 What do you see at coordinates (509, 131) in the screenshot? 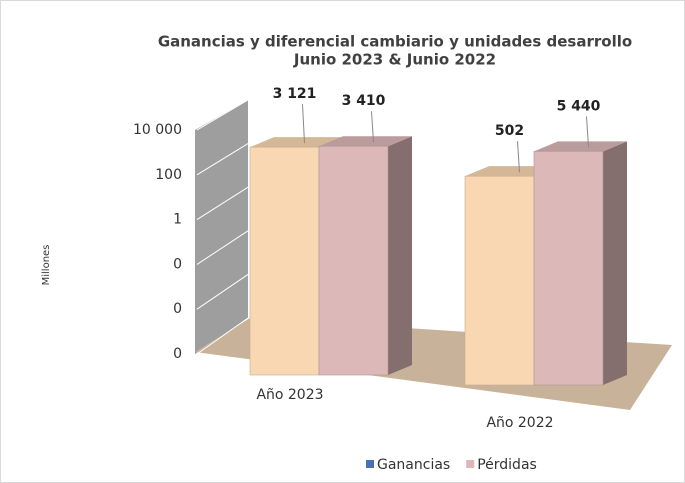
I see `value-label: 502` at bounding box center [509, 131].